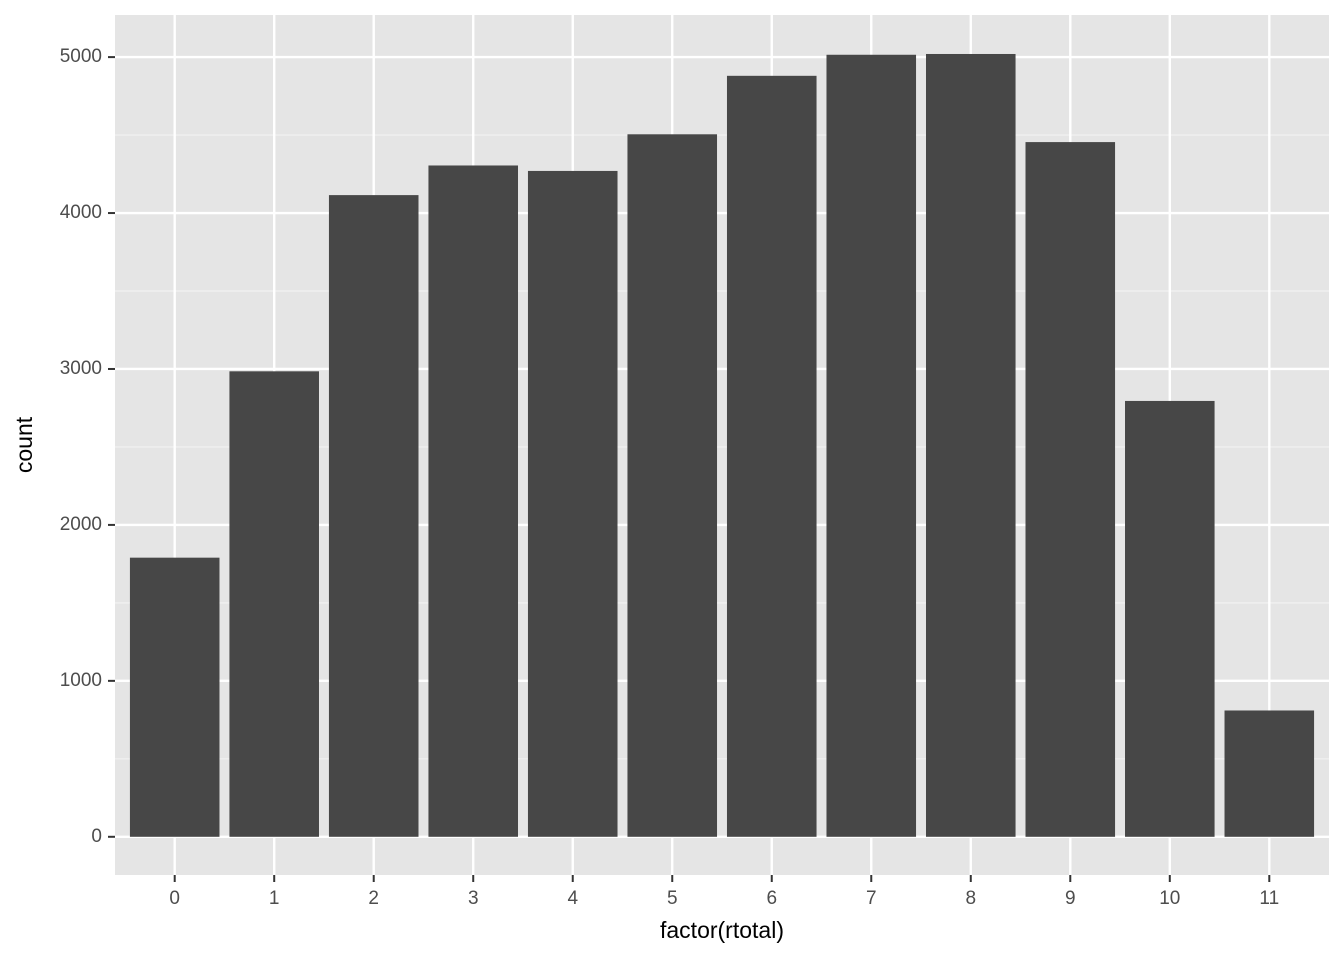  What do you see at coordinates (81, 212) in the screenshot?
I see `y-tick-label: 4000` at bounding box center [81, 212].